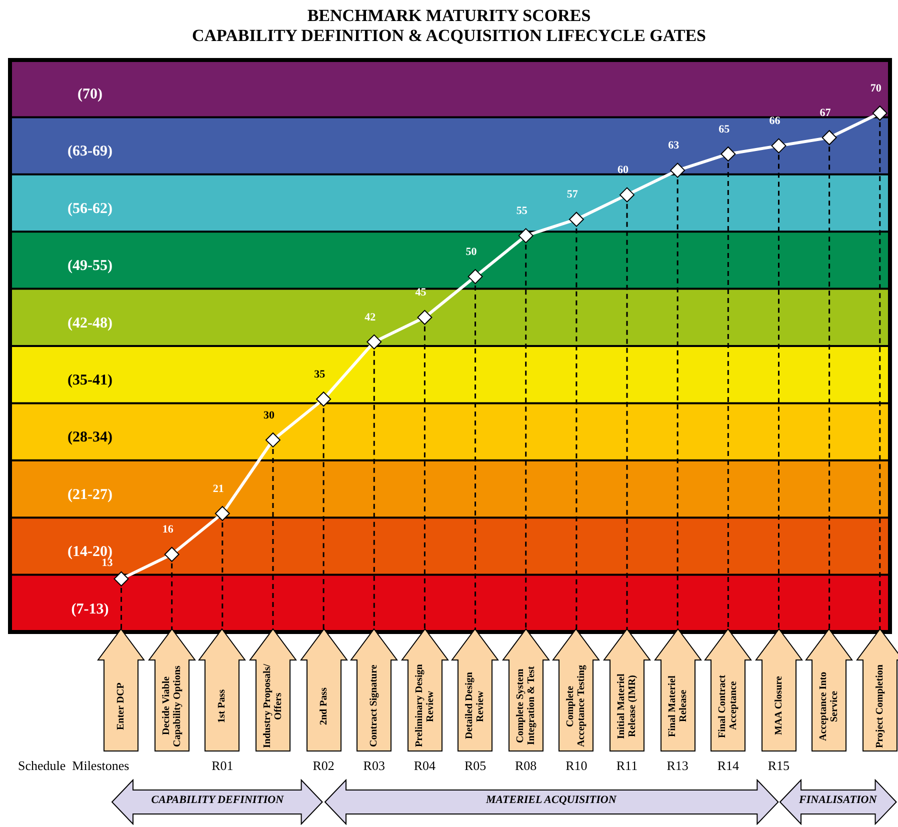  I want to click on x-tick-label: Industry Proposals/ Offers, so click(272, 706).